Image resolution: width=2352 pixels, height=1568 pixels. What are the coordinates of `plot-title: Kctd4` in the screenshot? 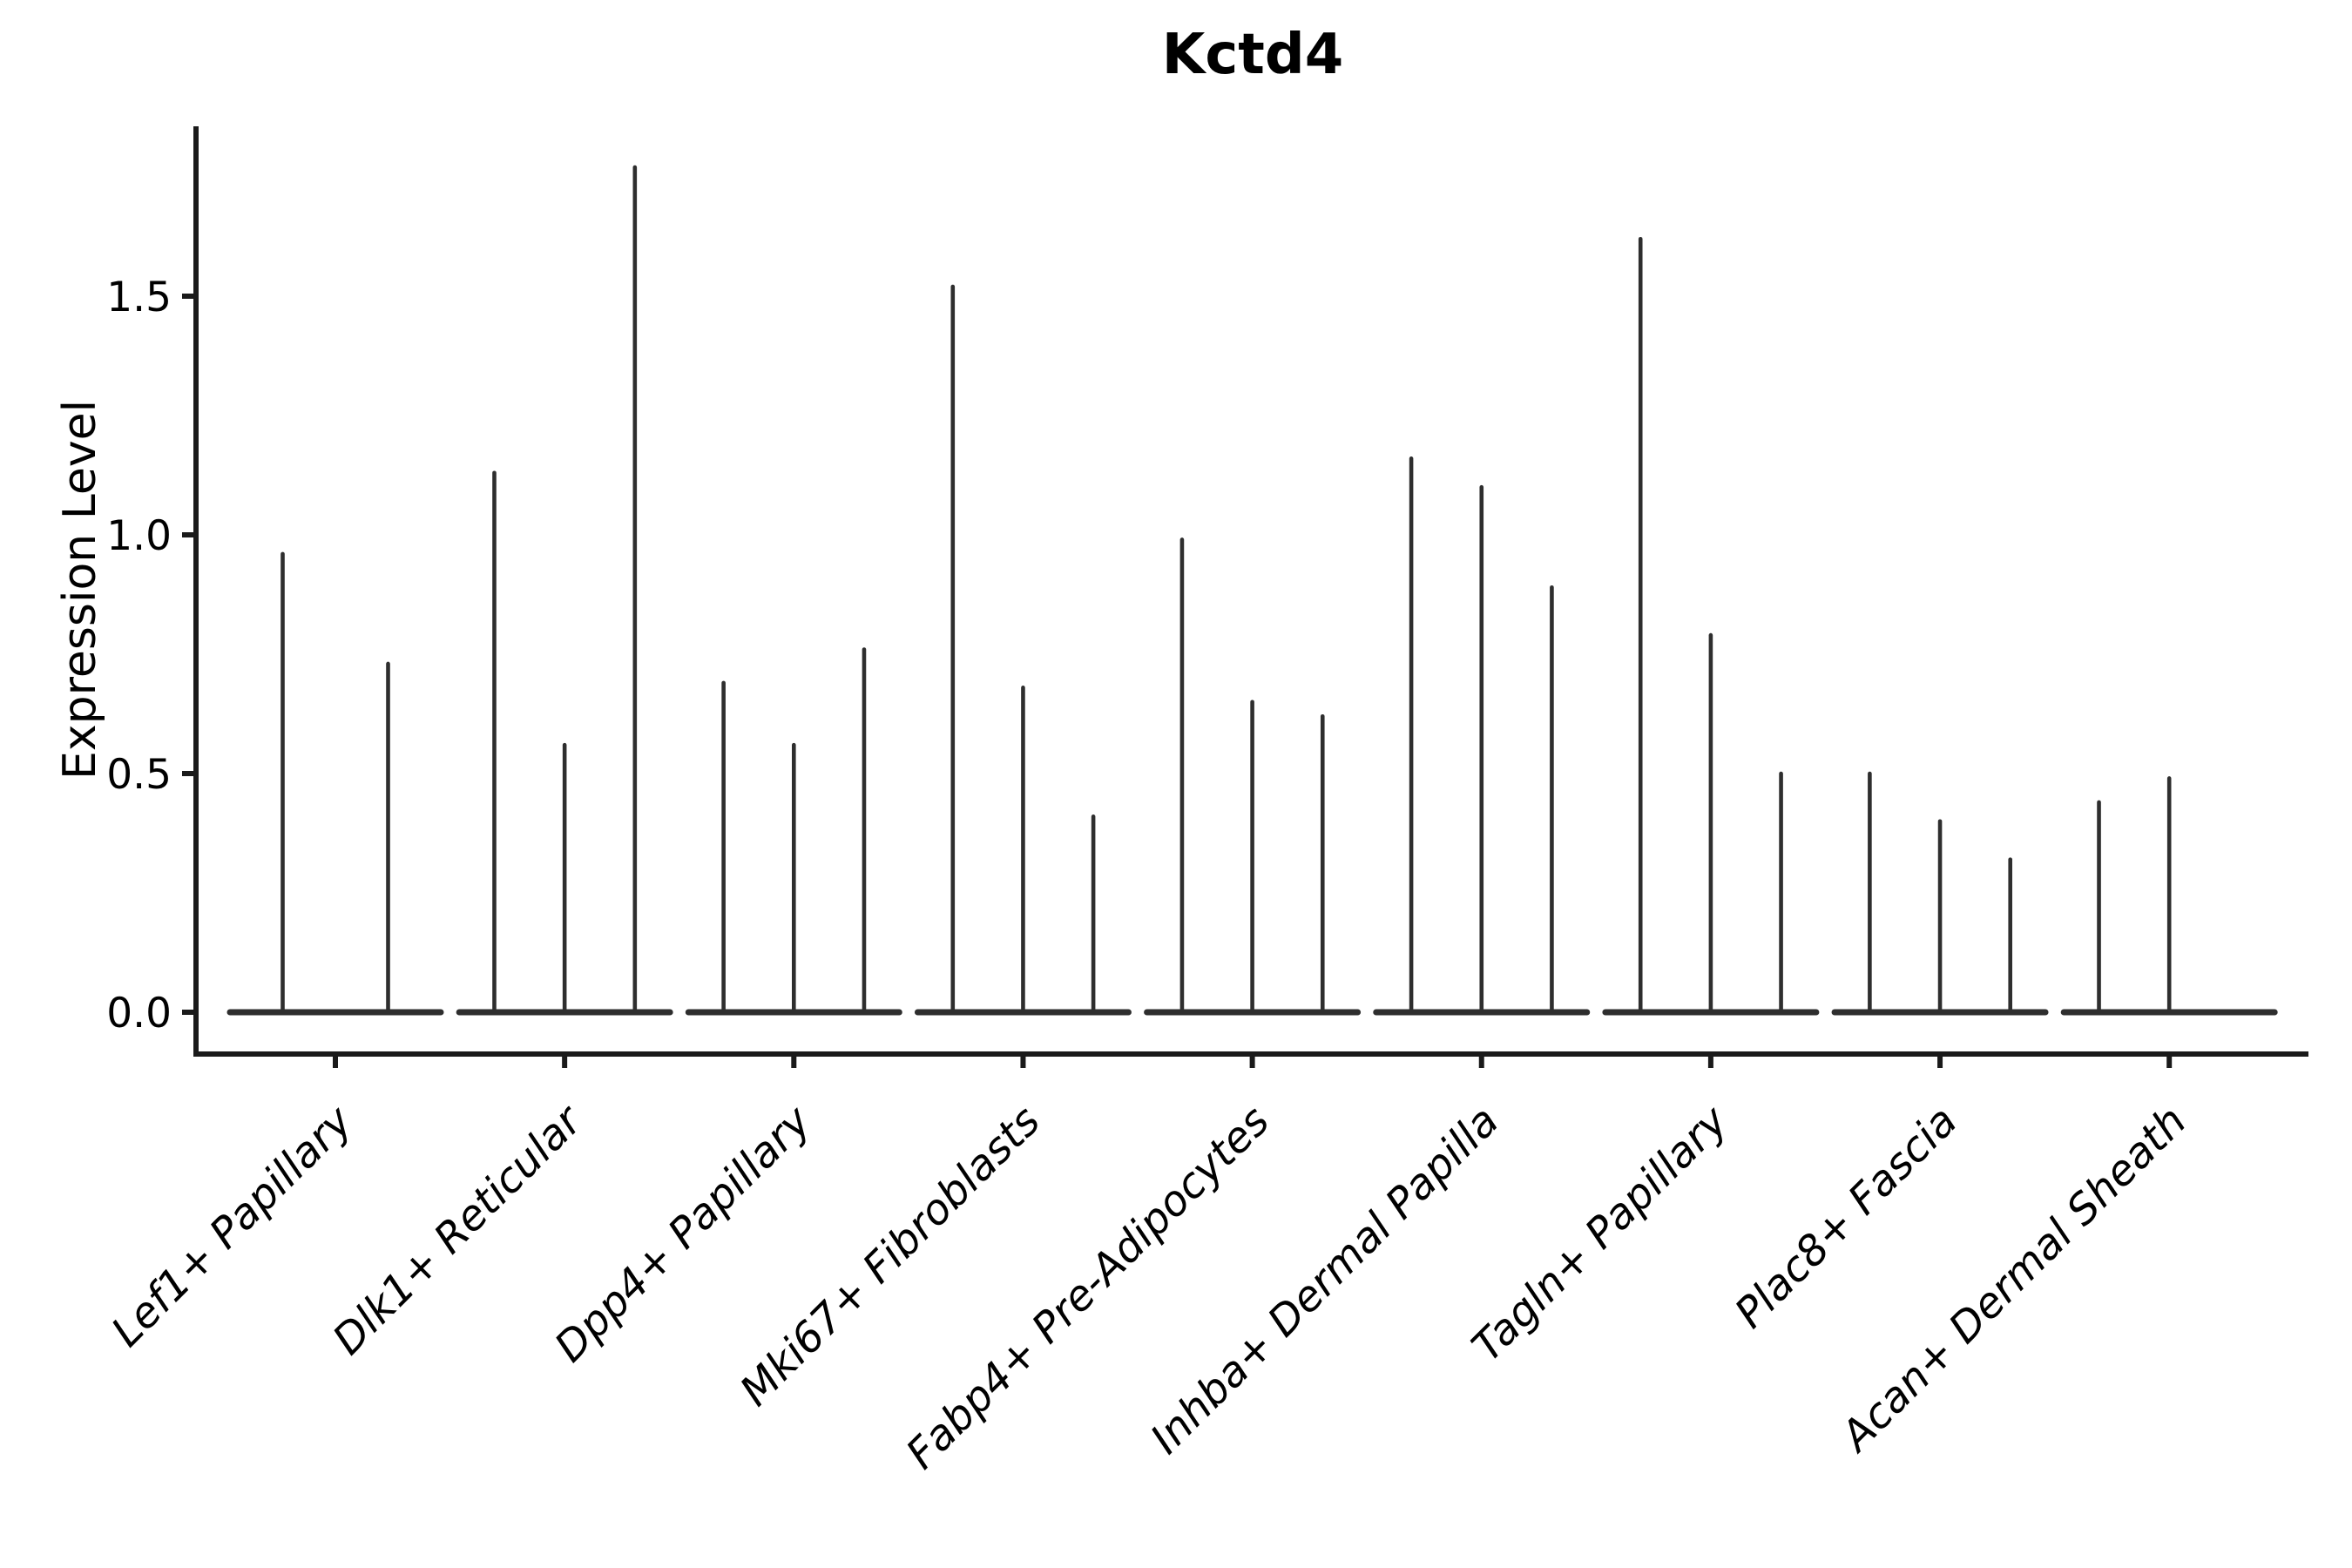 It's located at (1252, 55).